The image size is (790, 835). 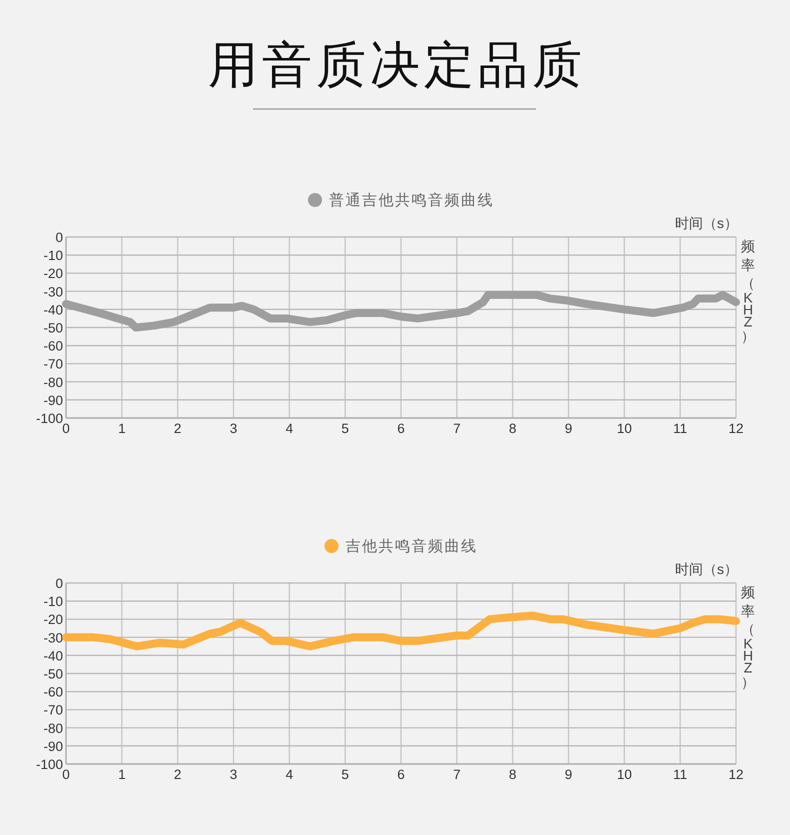 I want to click on legend: 普通吉他共鸣音频曲线, so click(x=401, y=200).